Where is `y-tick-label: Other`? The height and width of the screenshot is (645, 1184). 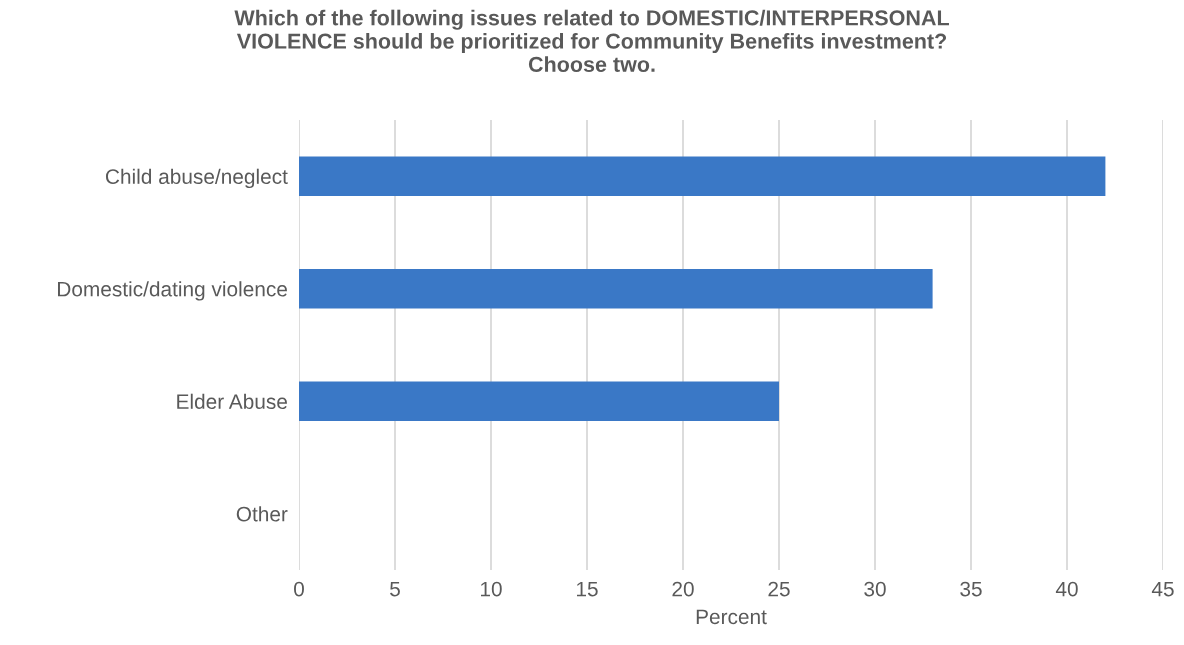 y-tick-label: Other is located at coordinates (262, 514).